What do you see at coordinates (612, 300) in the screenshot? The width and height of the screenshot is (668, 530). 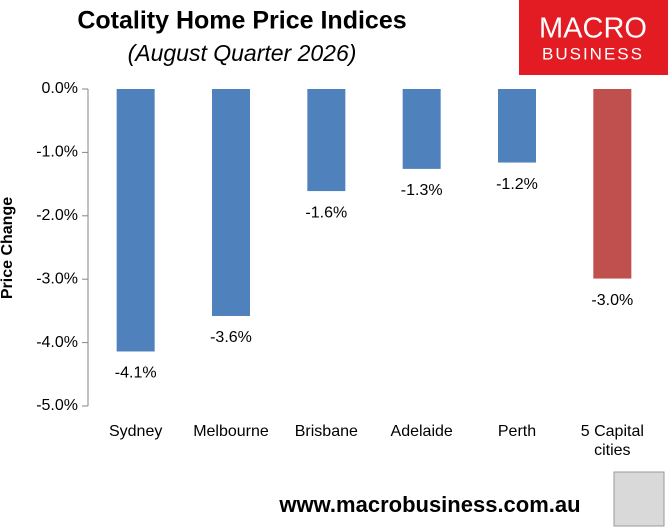 I see `data-label: -3.0%` at bounding box center [612, 300].